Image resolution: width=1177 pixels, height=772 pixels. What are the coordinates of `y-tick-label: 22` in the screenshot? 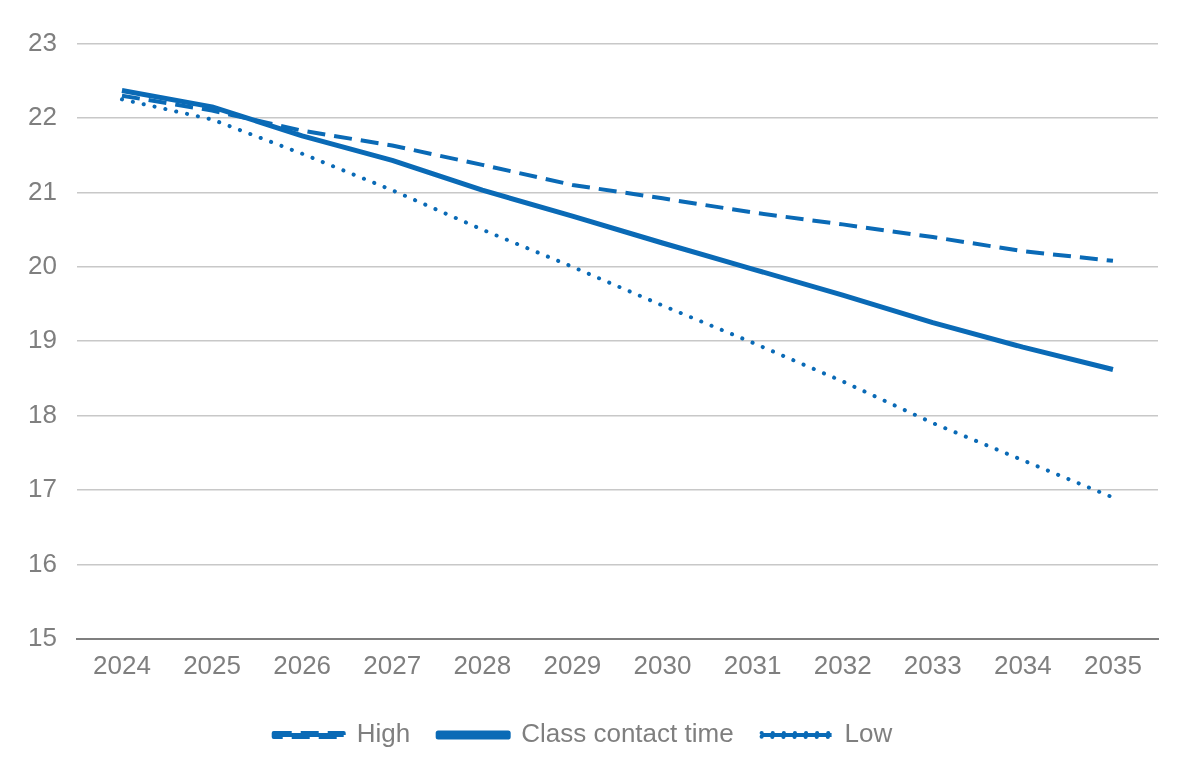 It's located at (42, 116).